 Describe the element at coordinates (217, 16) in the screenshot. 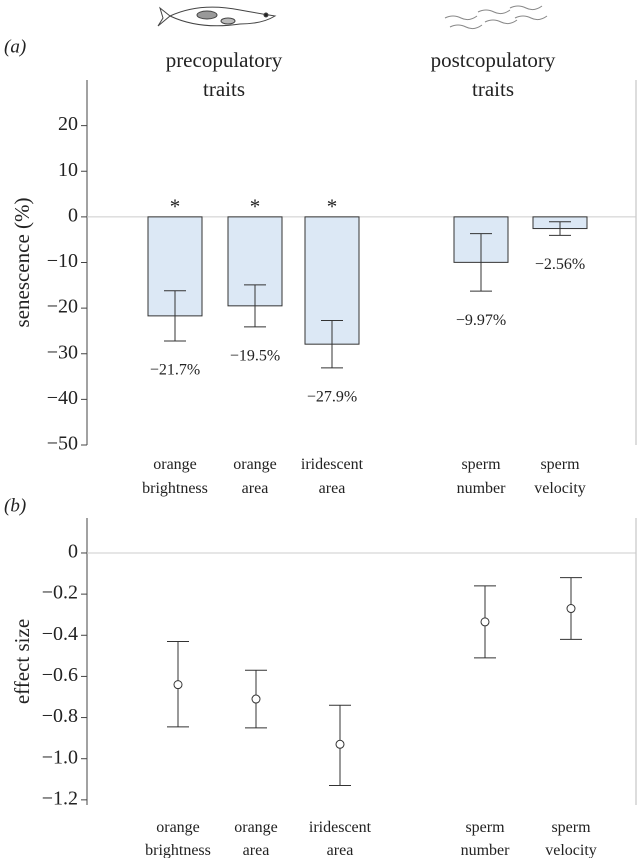

I see `fish-icon` at that location.